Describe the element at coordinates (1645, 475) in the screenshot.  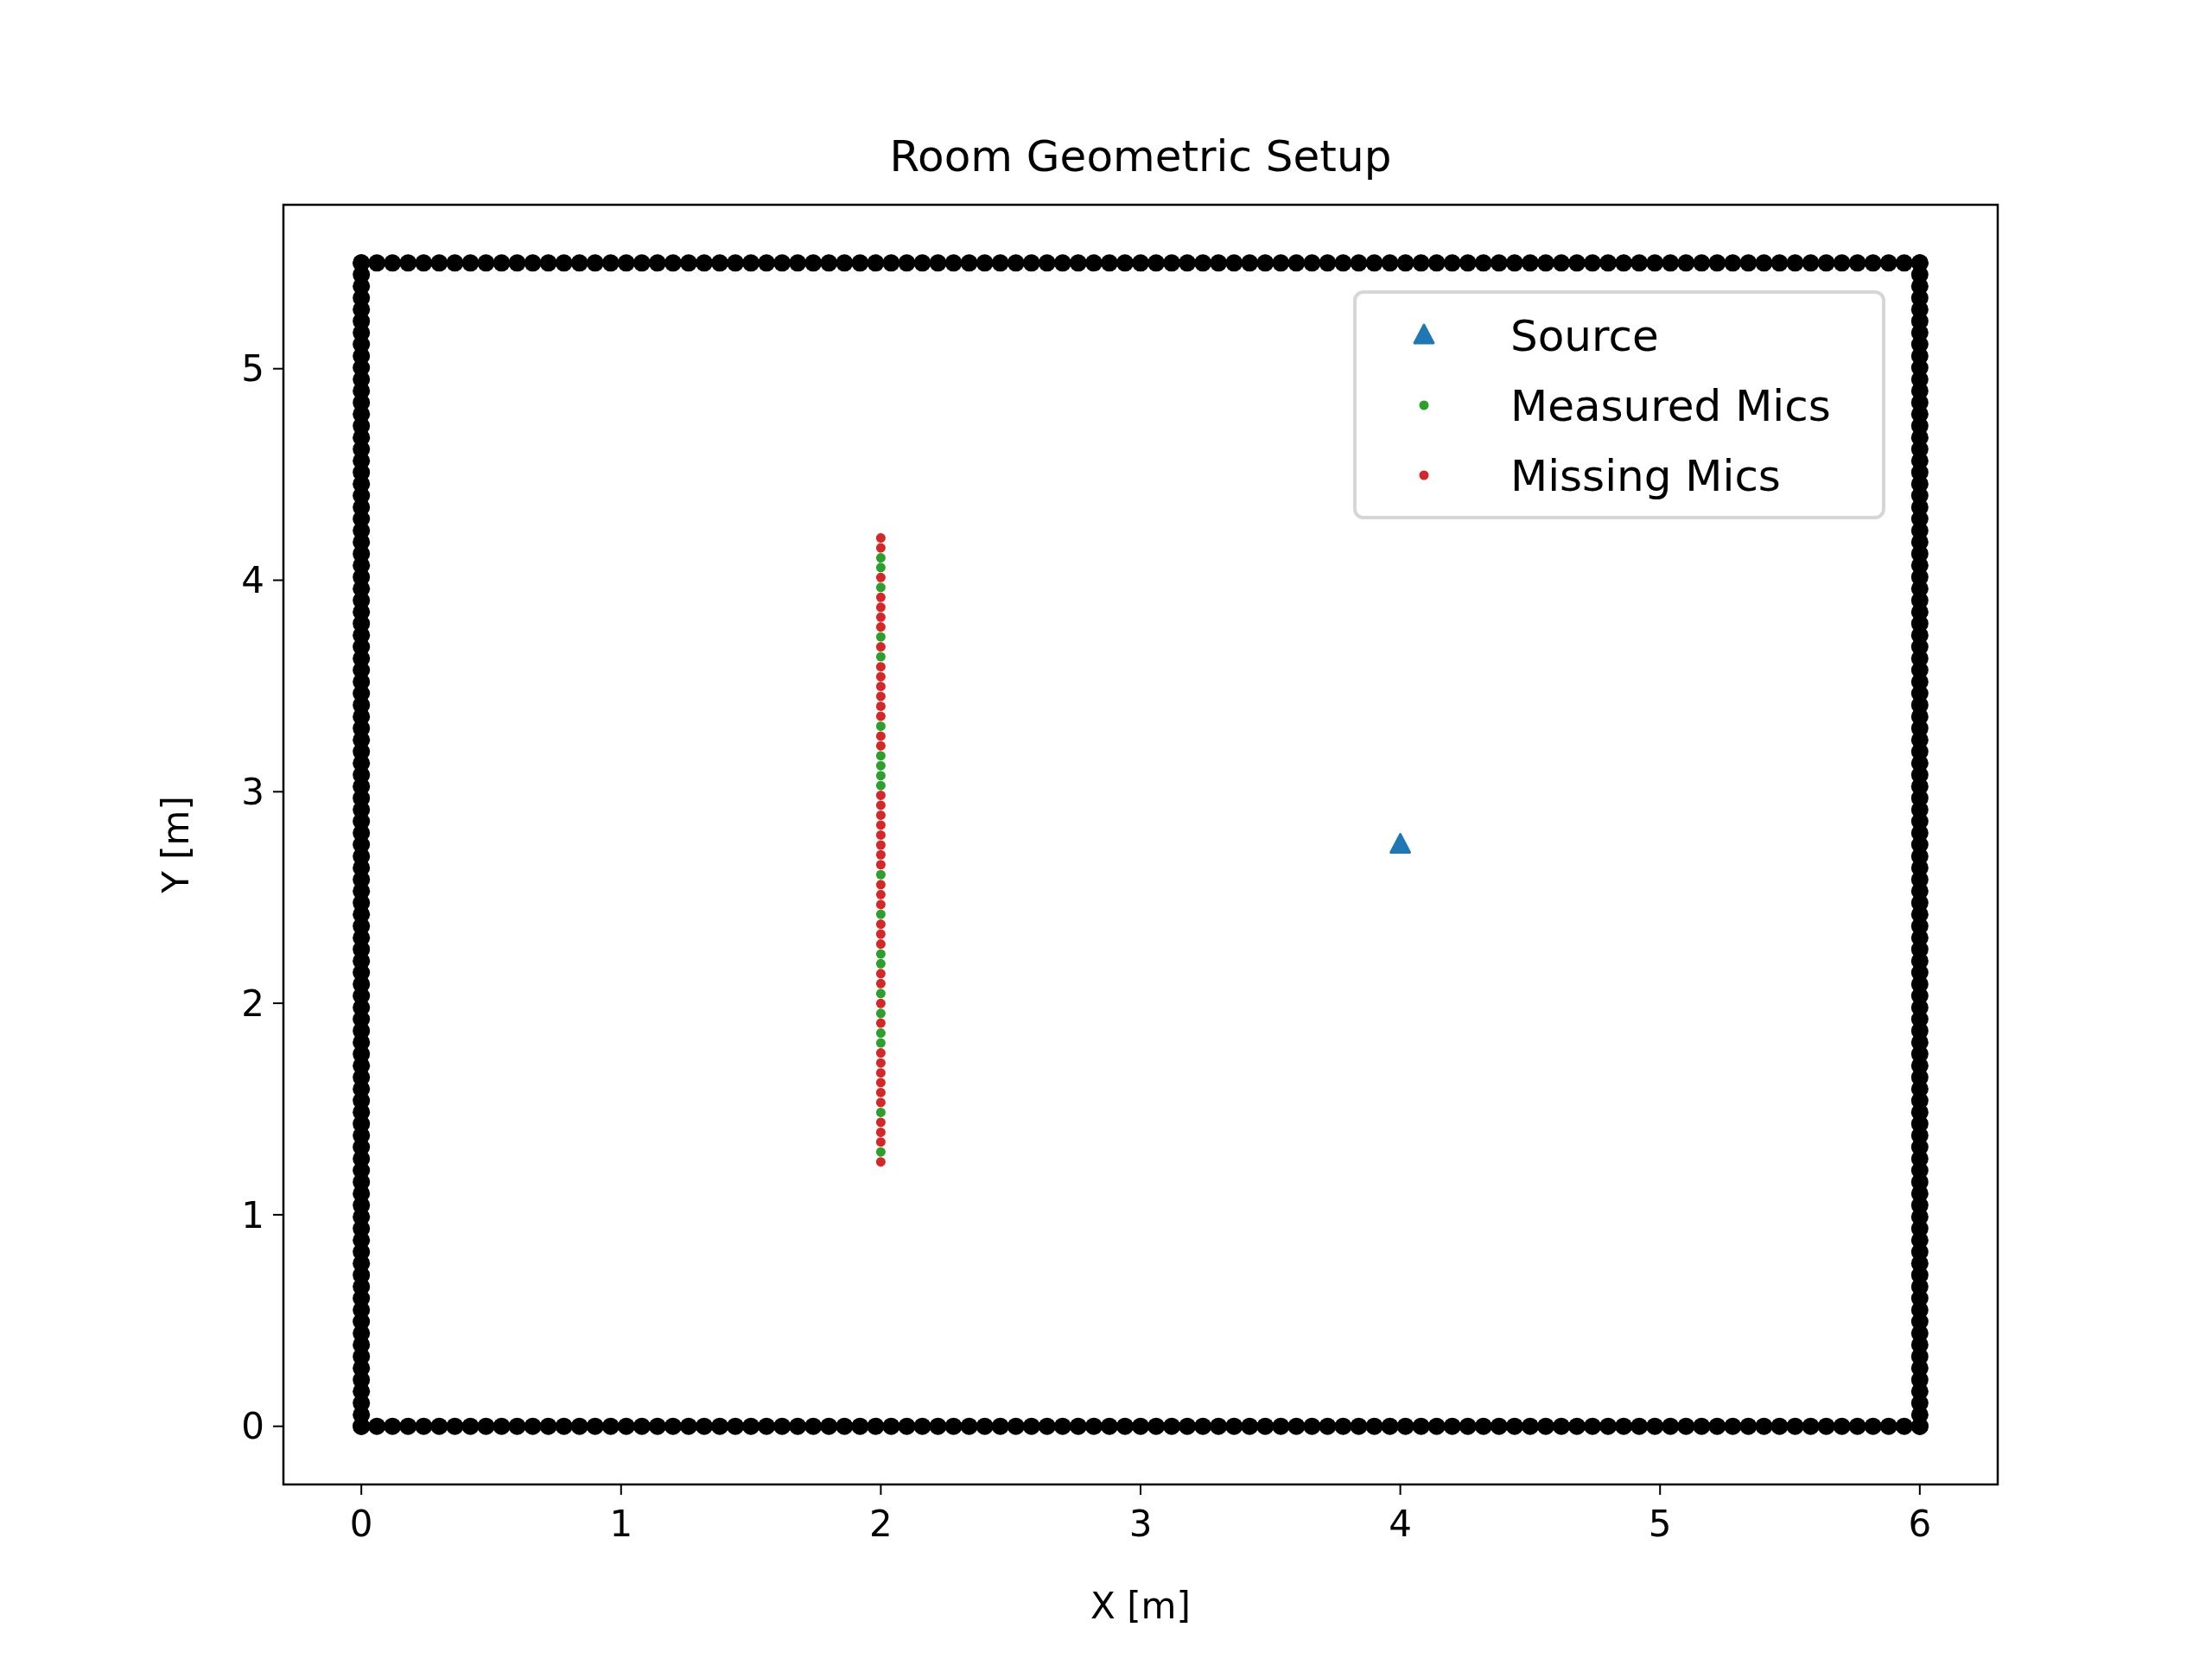
I see `legend-label: Missing Mics` at that location.